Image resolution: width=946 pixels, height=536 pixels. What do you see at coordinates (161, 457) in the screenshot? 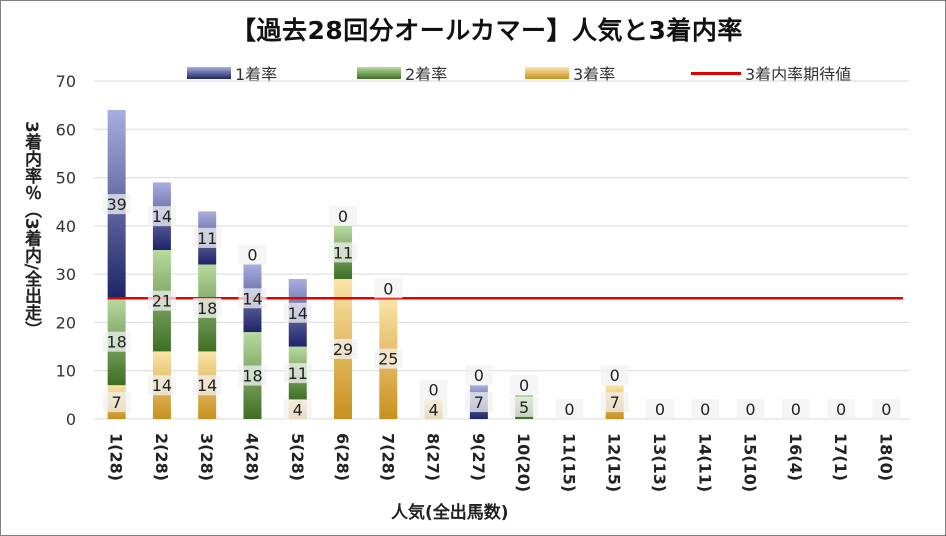
I see `x-tick-label: 2(28)` at bounding box center [161, 457].